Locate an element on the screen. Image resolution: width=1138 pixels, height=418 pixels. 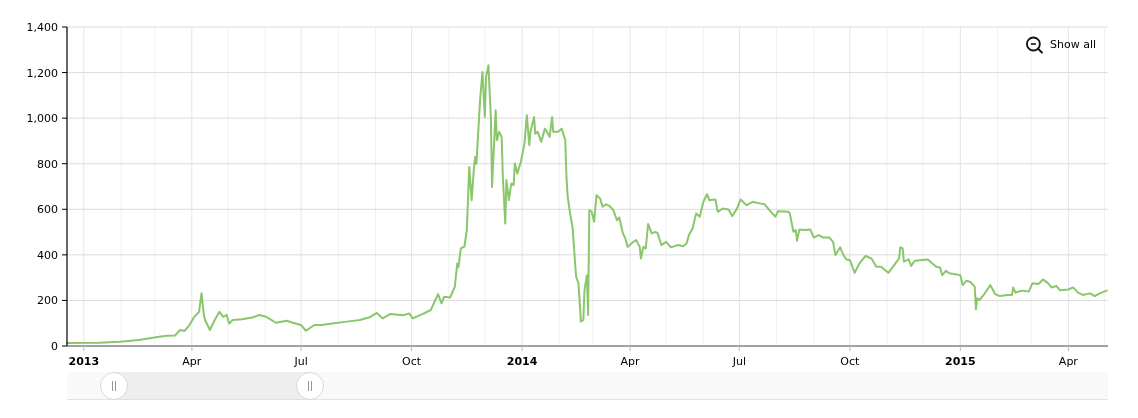
y-tick-label: 1,000 is located at coordinates (42, 119).